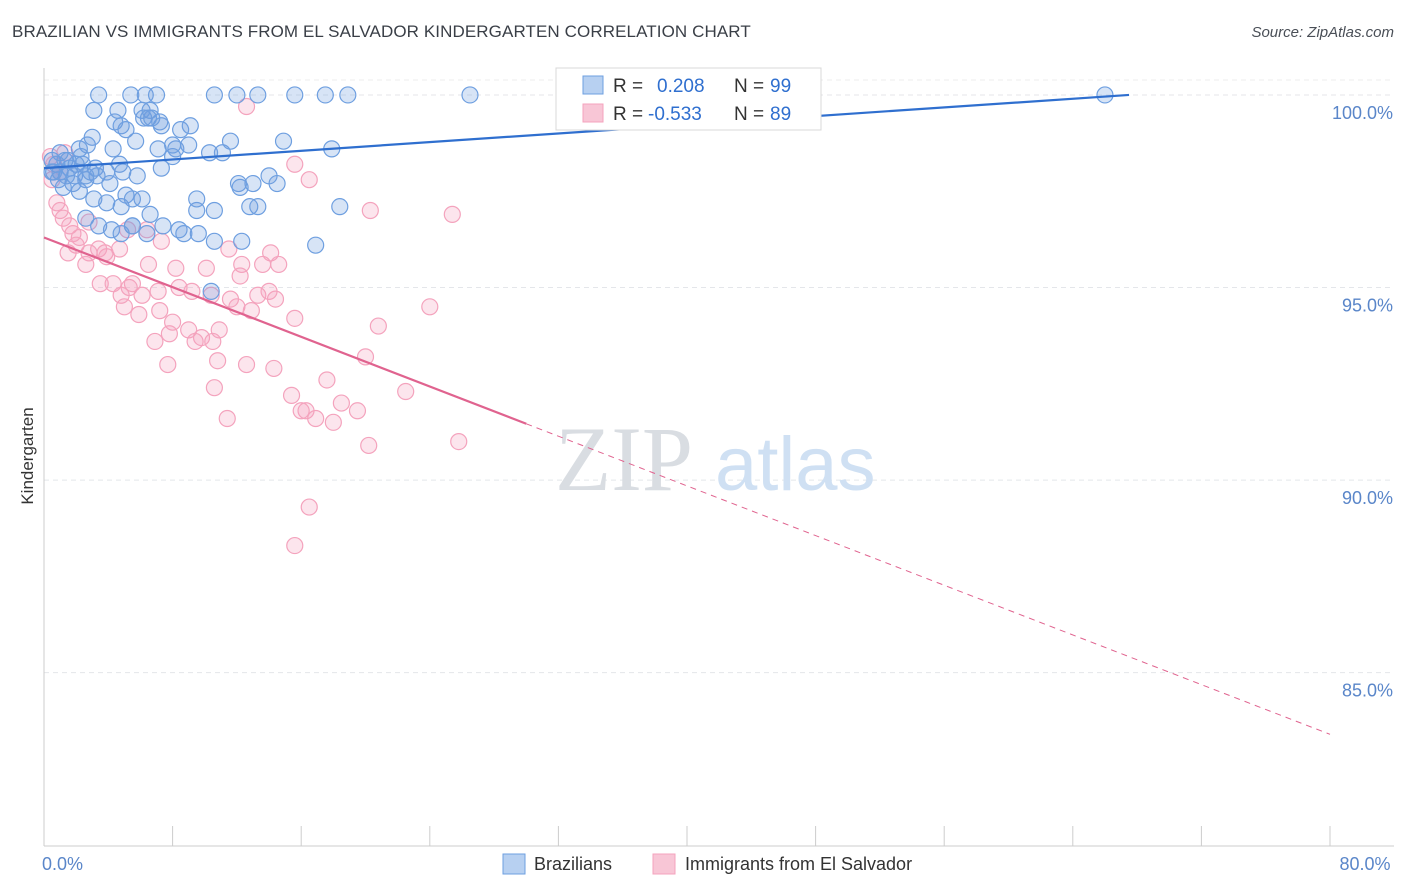  What do you see at coordinates (1362, 113) in the screenshot?
I see `y-tick-label-100: 100.0%` at bounding box center [1362, 113].